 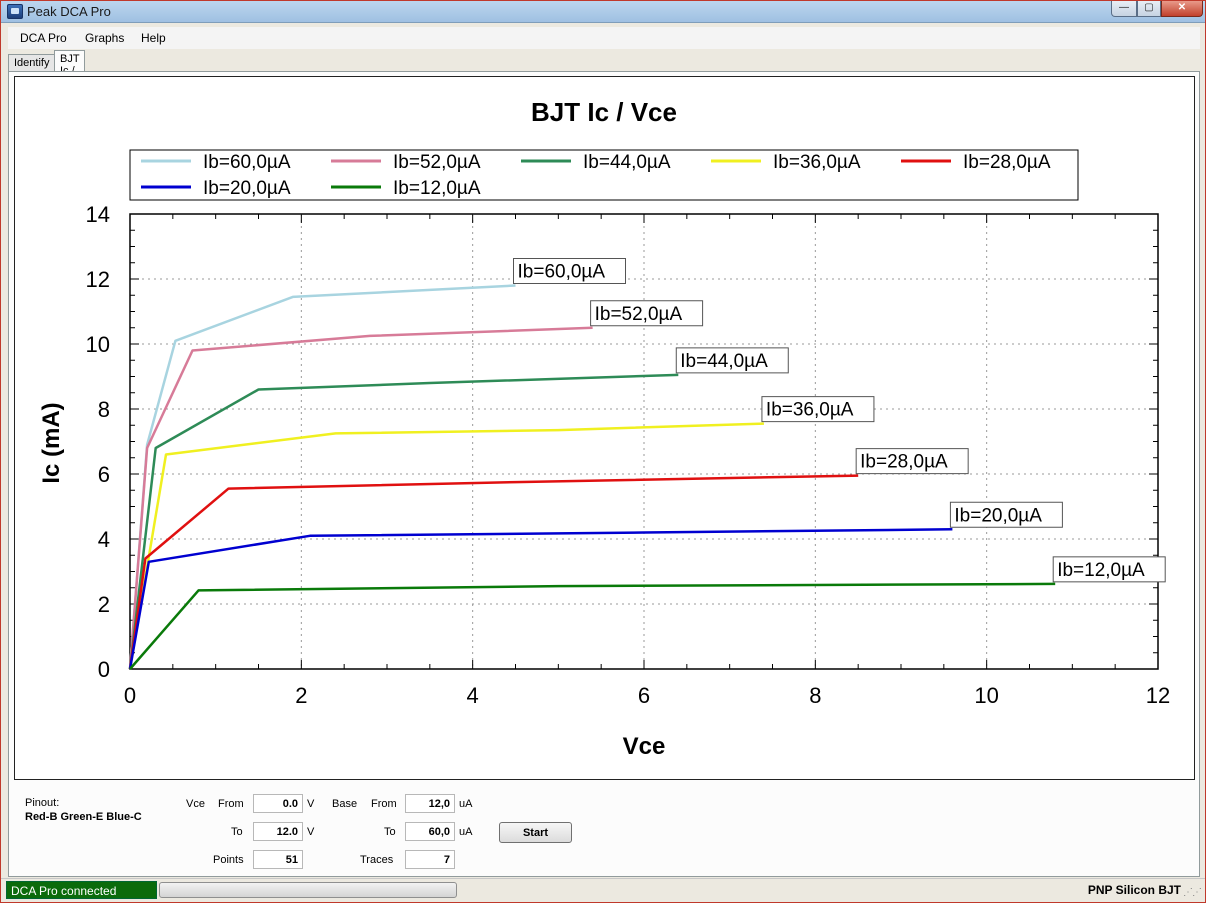 What do you see at coordinates (247, 188) in the screenshot?
I see `legend-entry: Ib=20,0µA` at bounding box center [247, 188].